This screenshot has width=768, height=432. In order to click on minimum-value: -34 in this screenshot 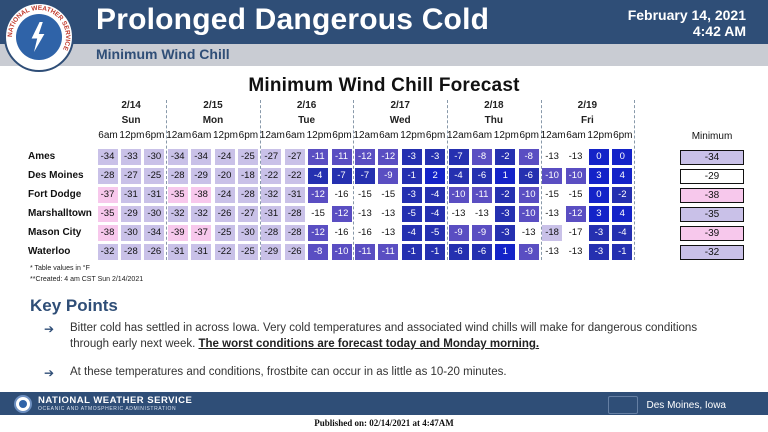, I will do `click(712, 157)`.